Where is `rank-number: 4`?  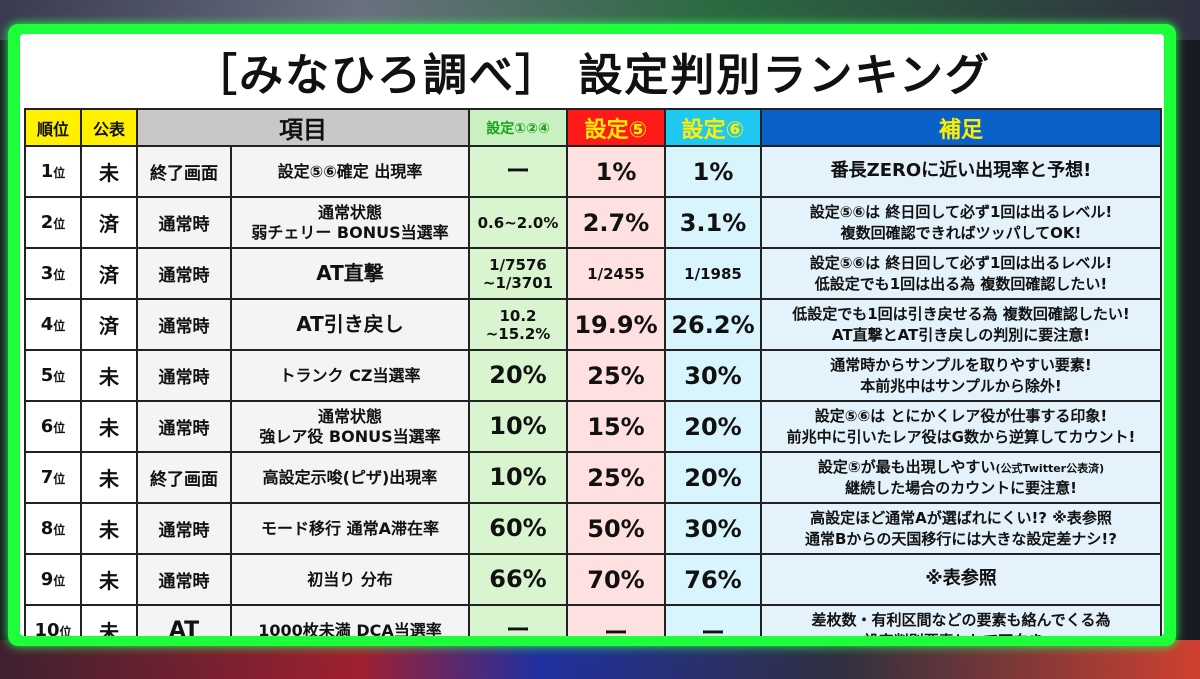
rank-number: 4 is located at coordinates (47, 324).